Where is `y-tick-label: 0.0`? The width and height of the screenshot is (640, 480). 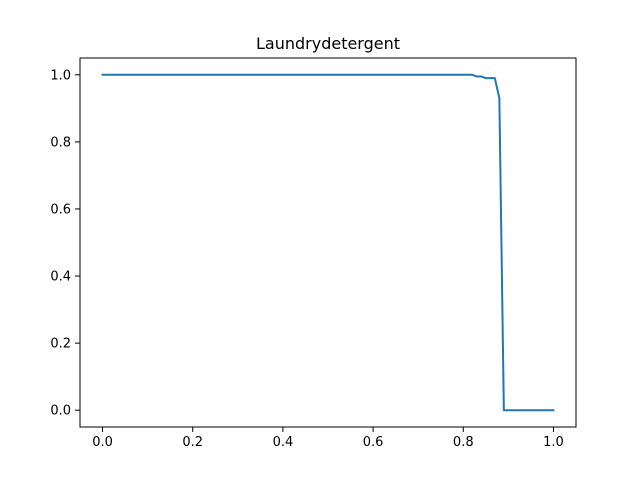
y-tick-label: 0.0 is located at coordinates (60, 411).